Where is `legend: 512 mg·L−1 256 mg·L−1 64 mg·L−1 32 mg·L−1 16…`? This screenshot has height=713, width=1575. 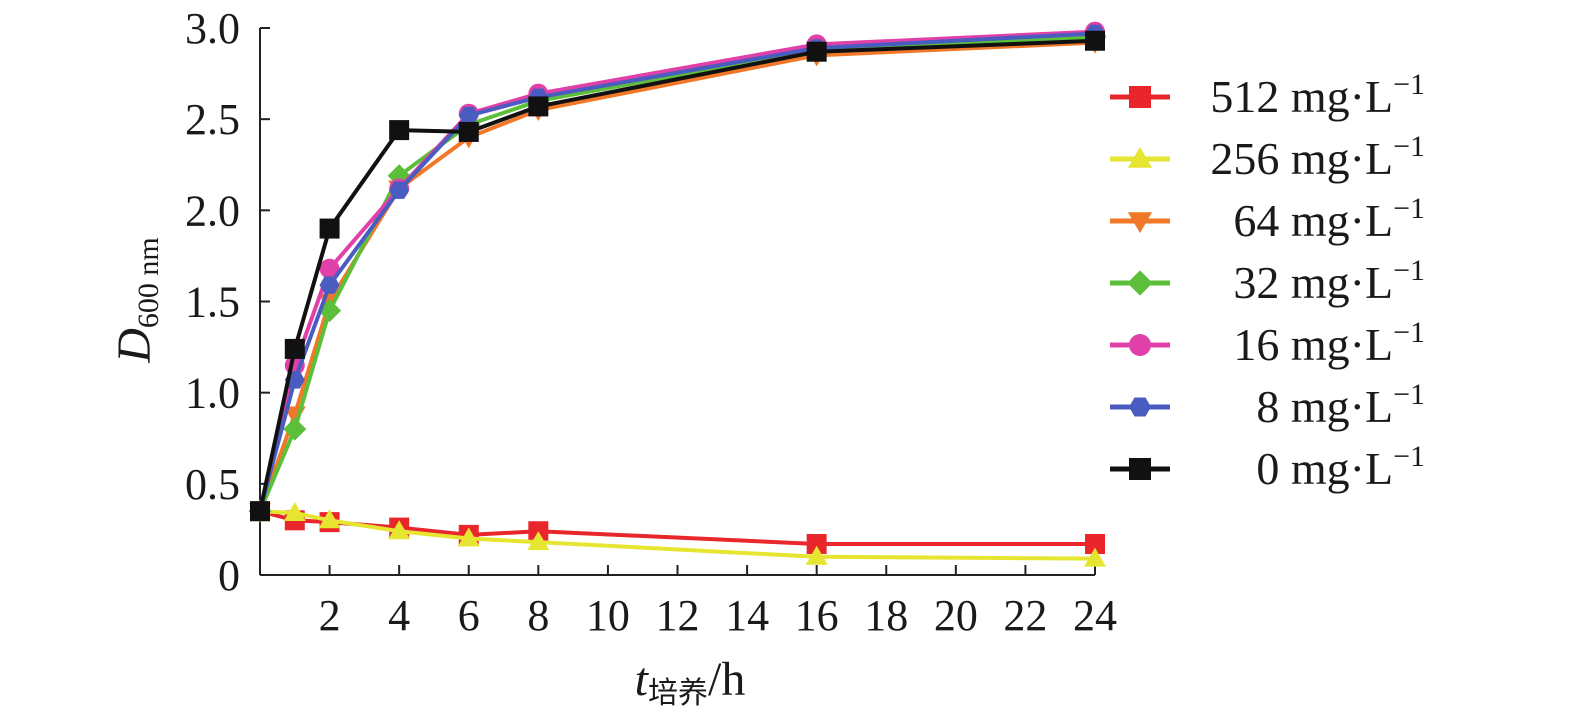
legend: 512 mg·L−1 256 mg·L−1 64 mg·L−1 32 mg·L−1 16… is located at coordinates (1267, 281).